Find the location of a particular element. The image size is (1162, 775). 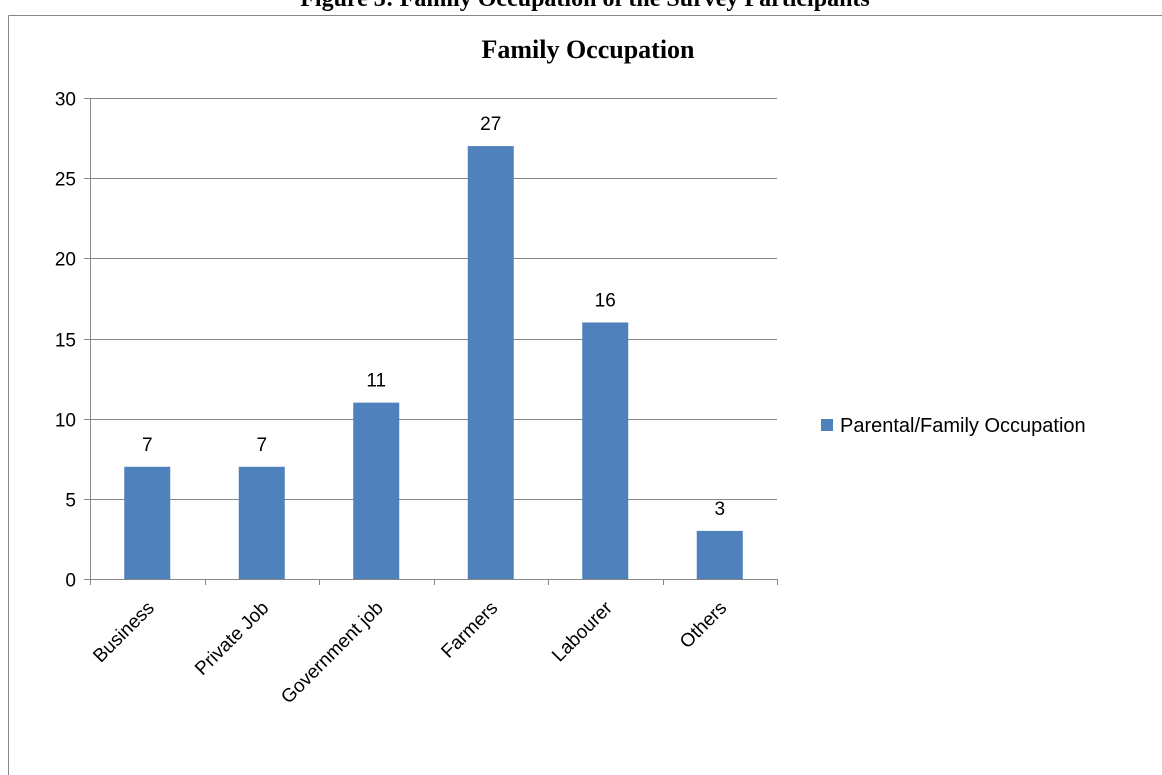

legend-swatch is located at coordinates (827, 425).